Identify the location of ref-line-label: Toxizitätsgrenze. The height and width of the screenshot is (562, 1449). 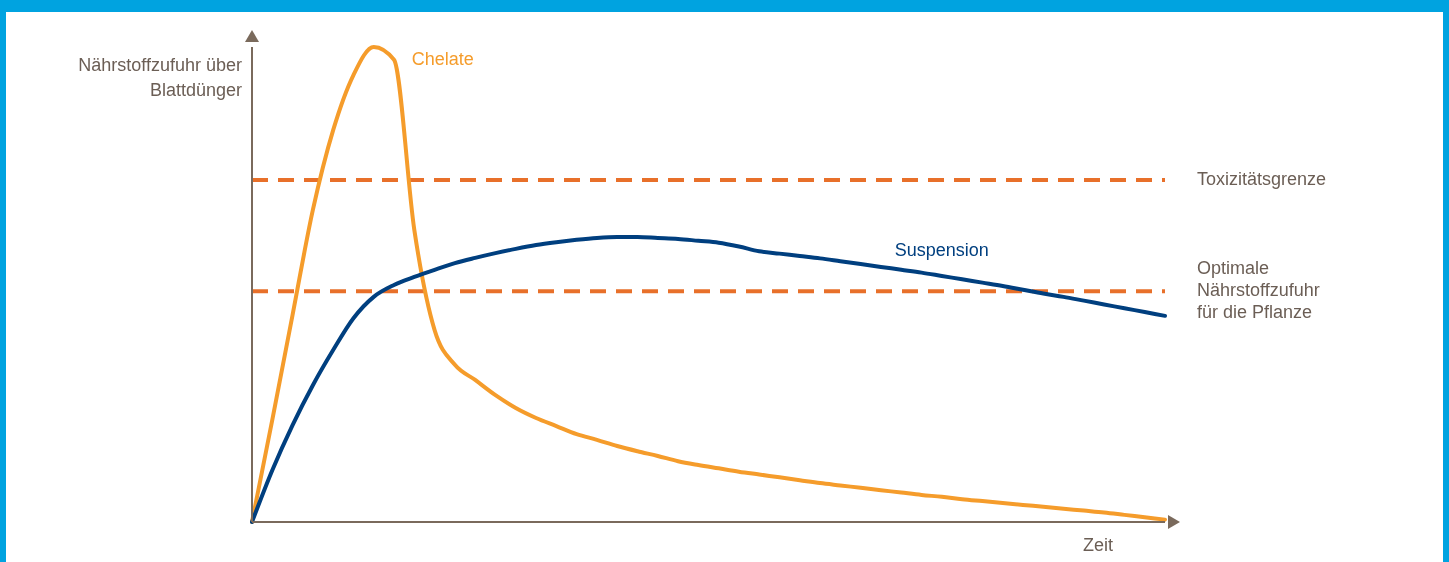
(1262, 178).